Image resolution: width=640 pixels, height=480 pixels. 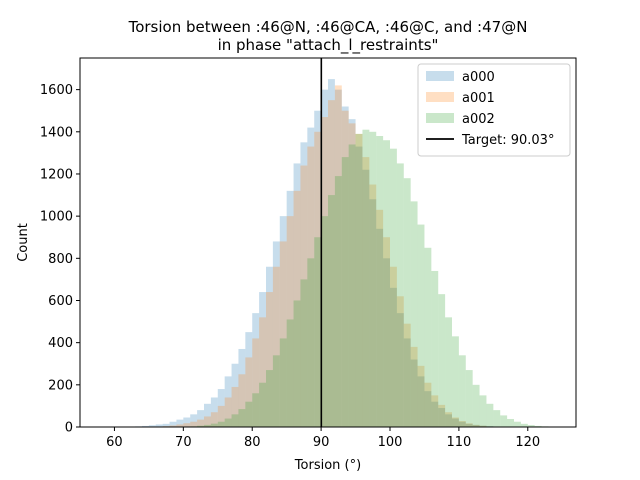 I want to click on x-tick-label: 110, so click(x=458, y=442).